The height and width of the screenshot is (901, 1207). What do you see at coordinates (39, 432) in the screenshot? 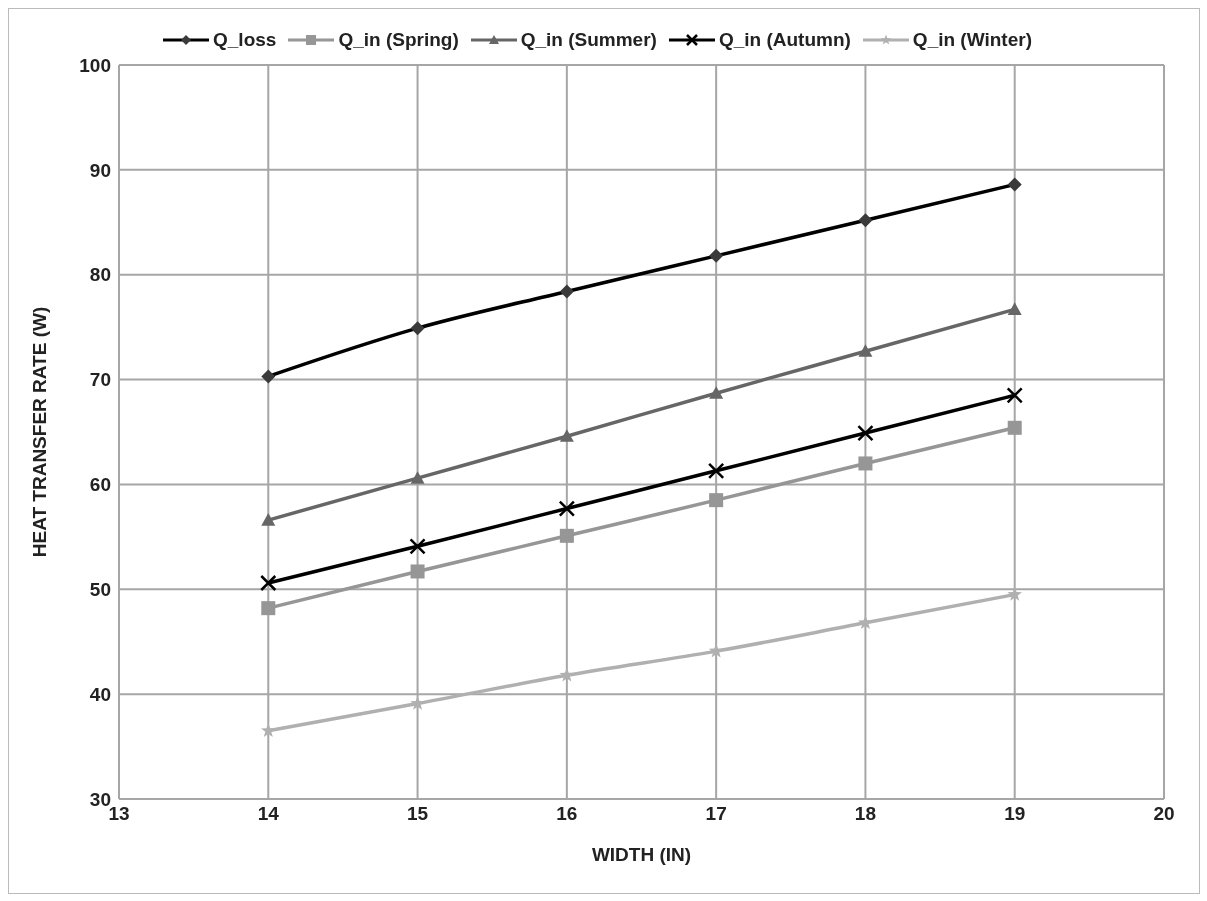
I see `y-axis-title: HEAT TRANSFER RATE (W)` at bounding box center [39, 432].